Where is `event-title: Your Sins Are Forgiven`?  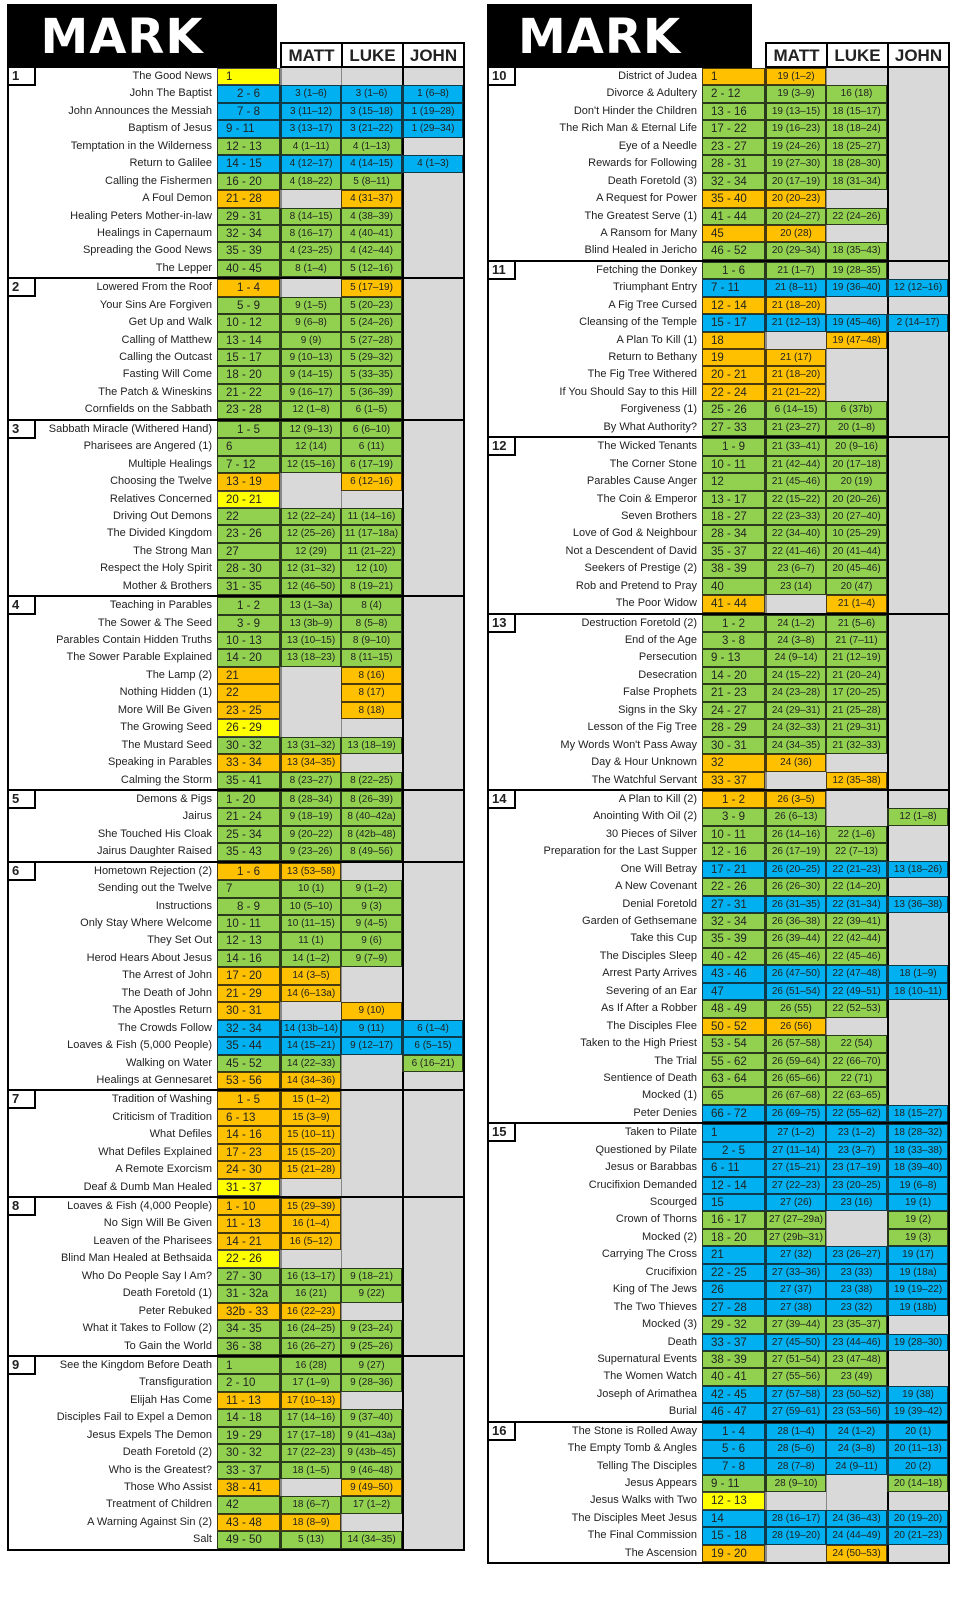 event-title: Your Sins Are Forgiven is located at coordinates (155, 304).